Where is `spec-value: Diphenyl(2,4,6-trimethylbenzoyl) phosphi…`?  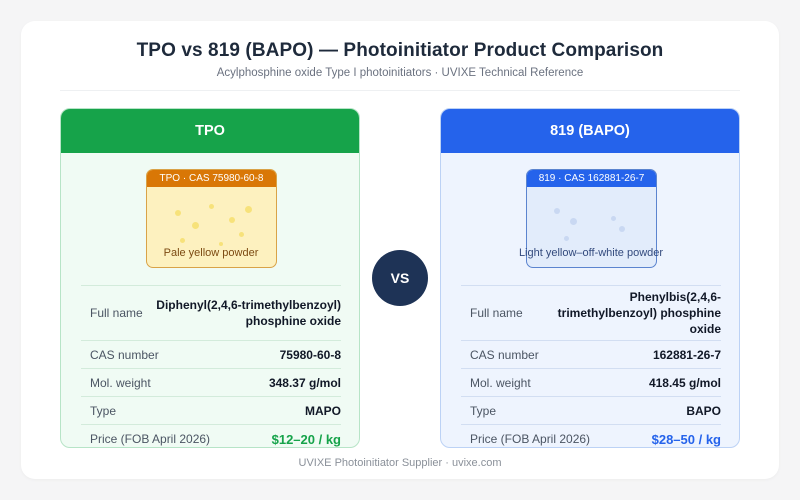 spec-value: Diphenyl(2,4,6-trimethylbenzoyl) phosphi… is located at coordinates (248, 313).